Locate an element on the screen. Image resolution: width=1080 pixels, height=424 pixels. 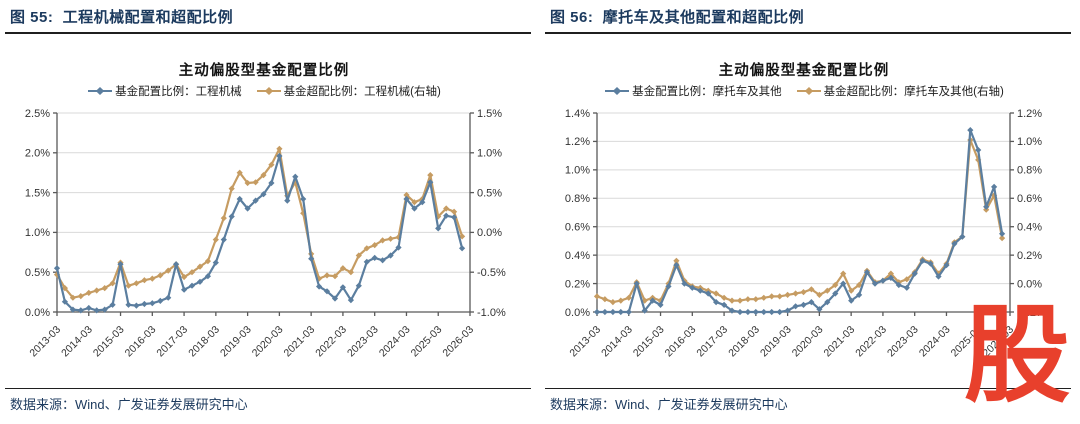
svg-text: -1.0% is located at coordinates (491, 313).